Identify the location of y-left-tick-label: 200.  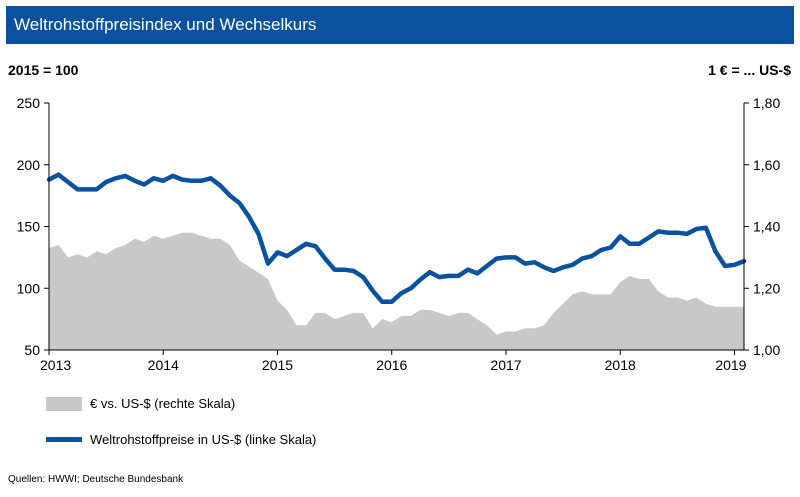
(29, 165).